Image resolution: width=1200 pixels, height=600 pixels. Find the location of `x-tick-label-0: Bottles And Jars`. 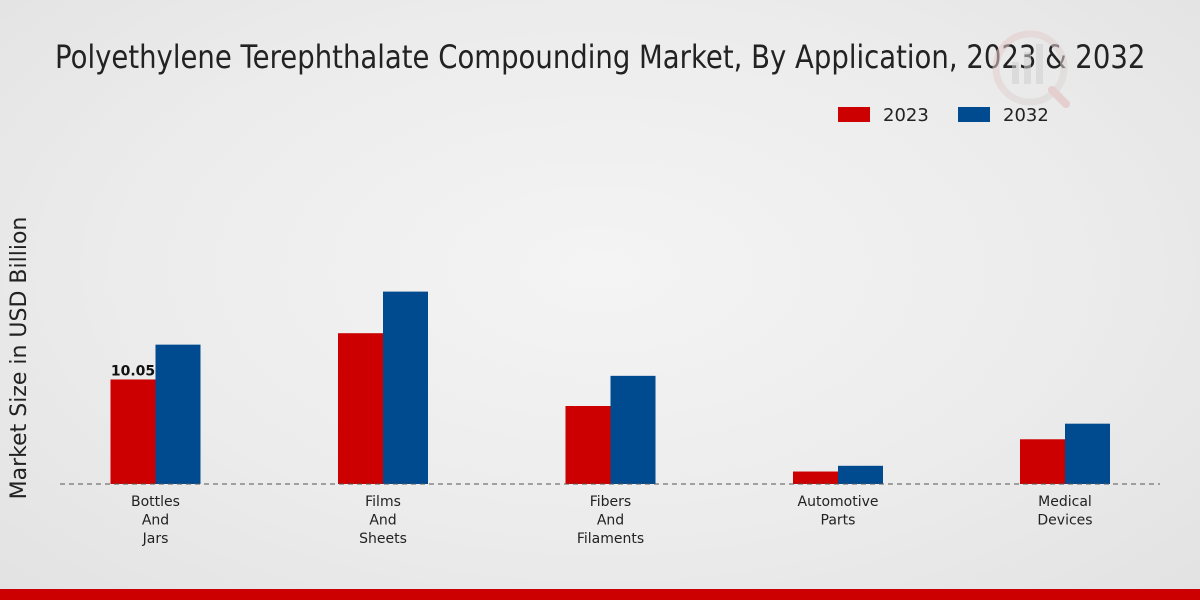

x-tick-label-0: Bottles And Jars is located at coordinates (155, 520).